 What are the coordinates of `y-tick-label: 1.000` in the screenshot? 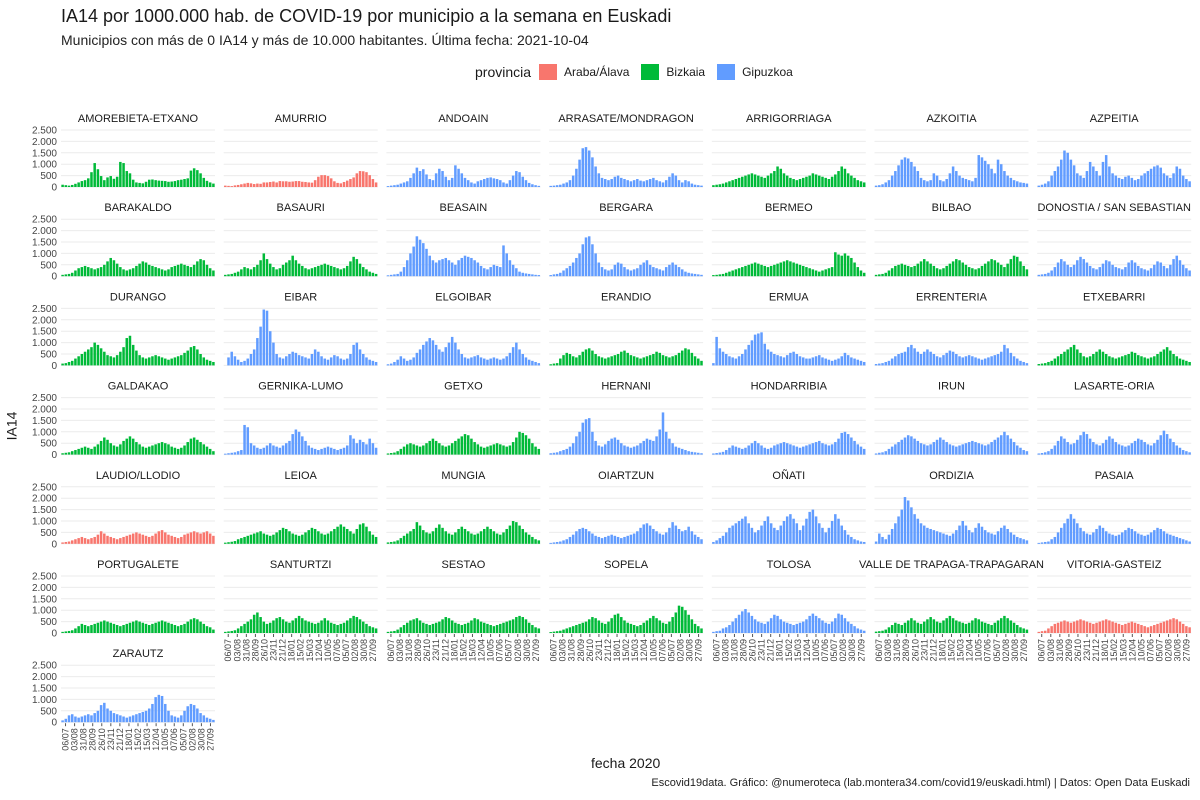 It's located at (44, 522).